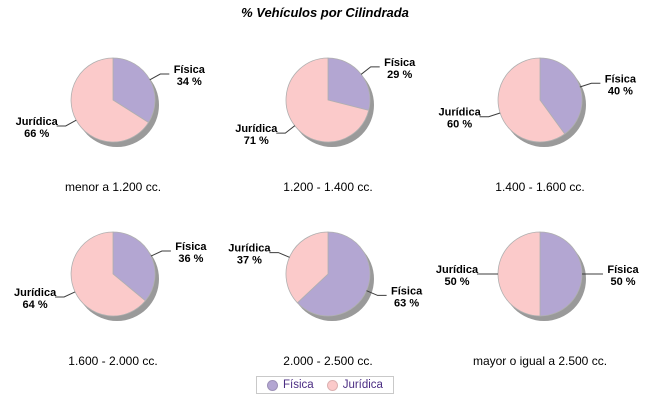 This screenshot has width=650, height=400. Describe the element at coordinates (399, 75) in the screenshot. I see `slice-label-value: 29 %` at that location.